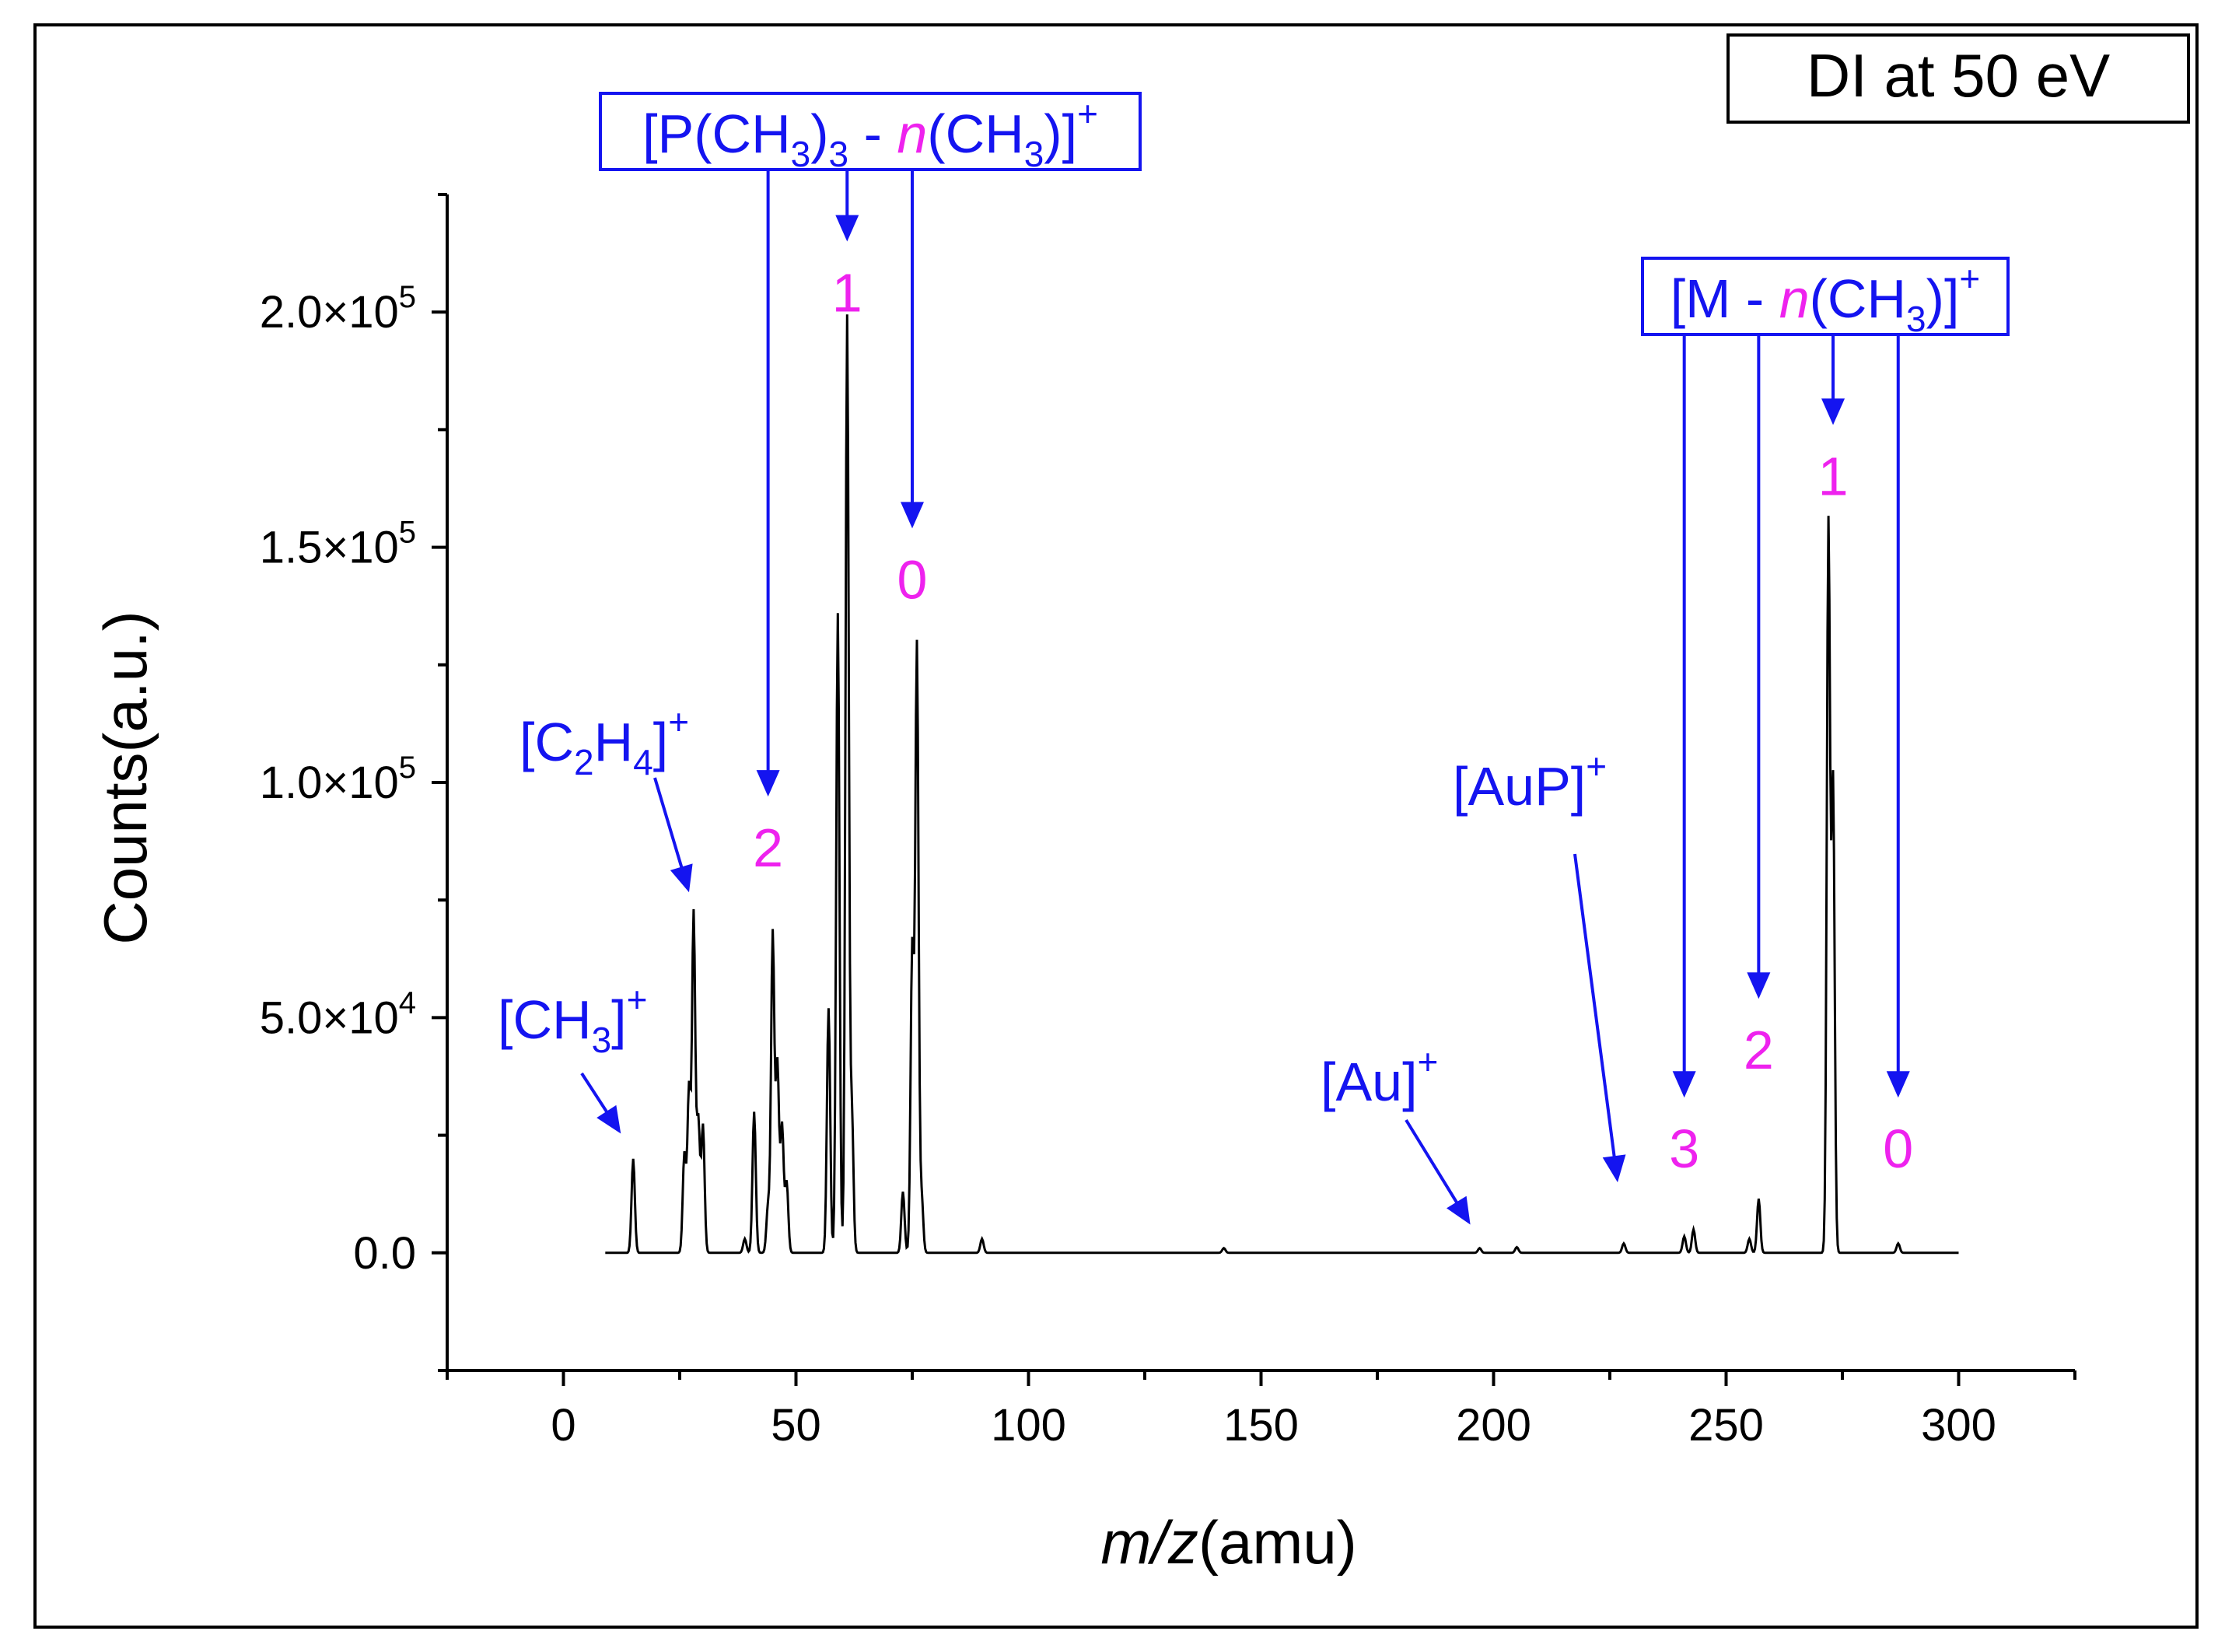  Describe the element at coordinates (1858, 299) in the screenshot. I see `m-p2: (CH` at that location.